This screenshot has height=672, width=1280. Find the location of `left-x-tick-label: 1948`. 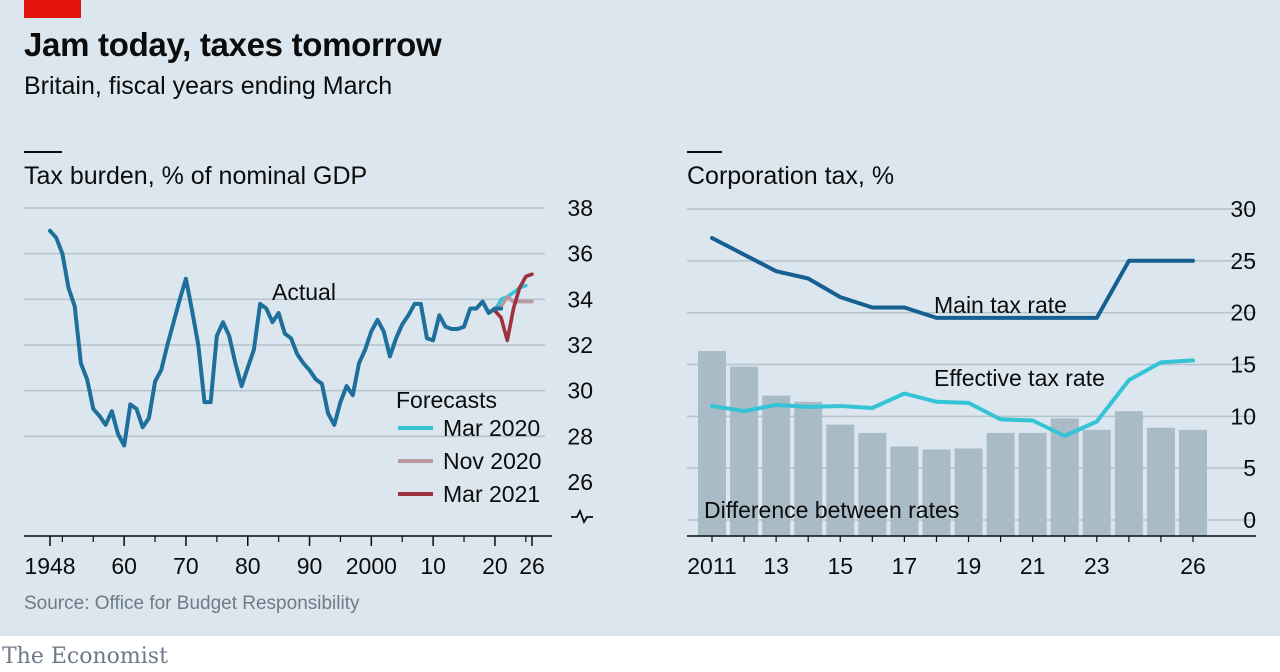

left-x-tick-label: 1948 is located at coordinates (49, 566).